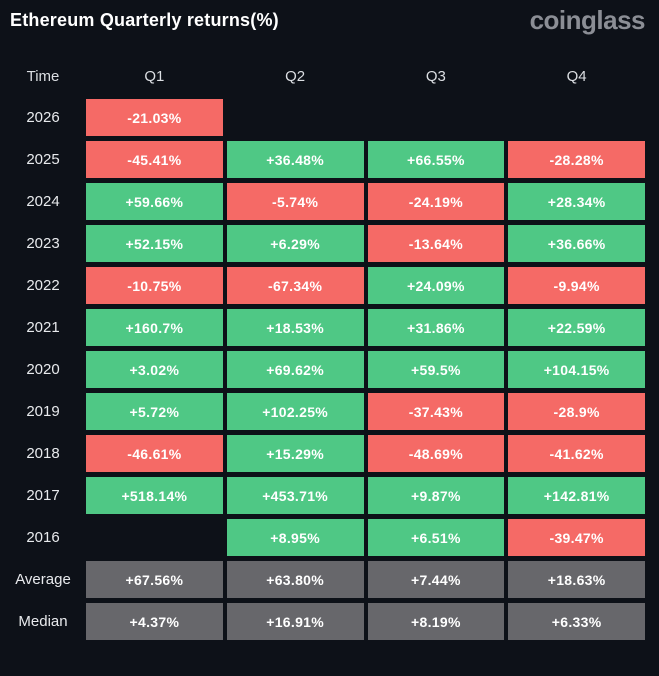  I want to click on top-bar: Ethereum Quarterly returns(%) coinglass, so click(329, 20).